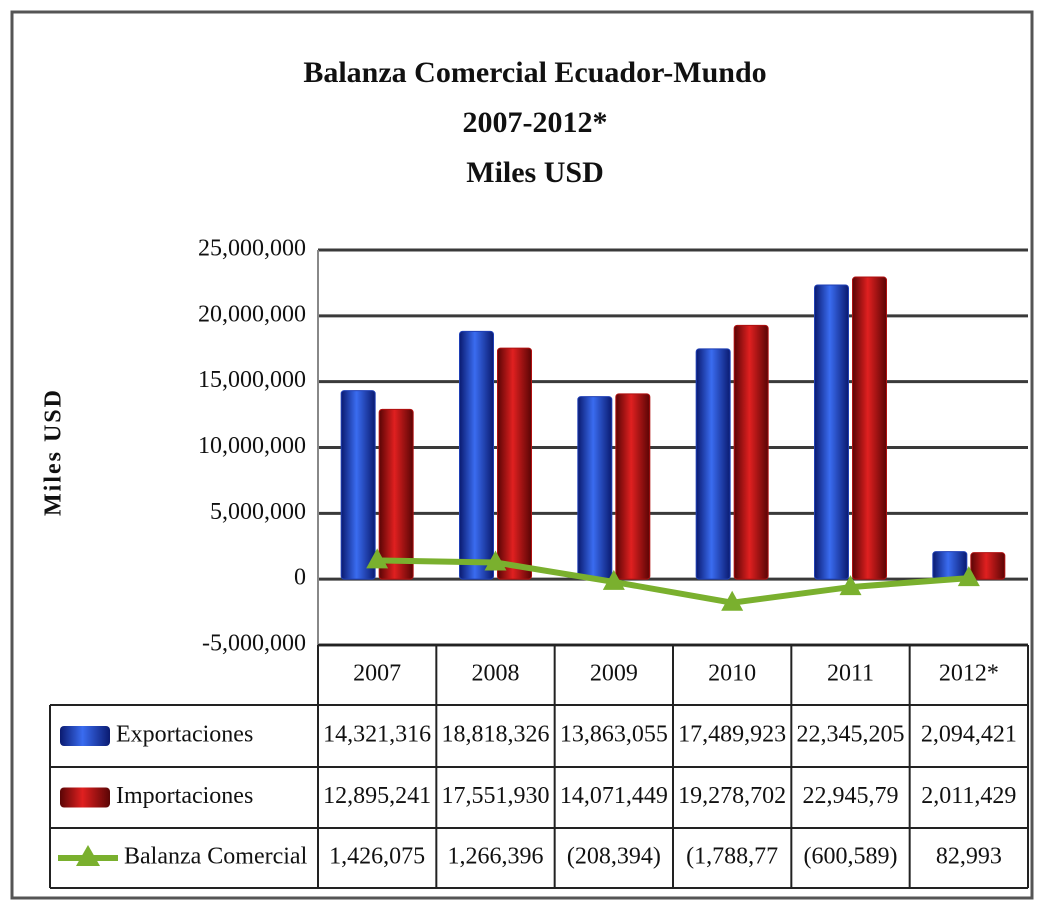 This screenshot has height=901, width=1045. What do you see at coordinates (732, 674) in the screenshot?
I see `x-tick-label: 2010` at bounding box center [732, 674].